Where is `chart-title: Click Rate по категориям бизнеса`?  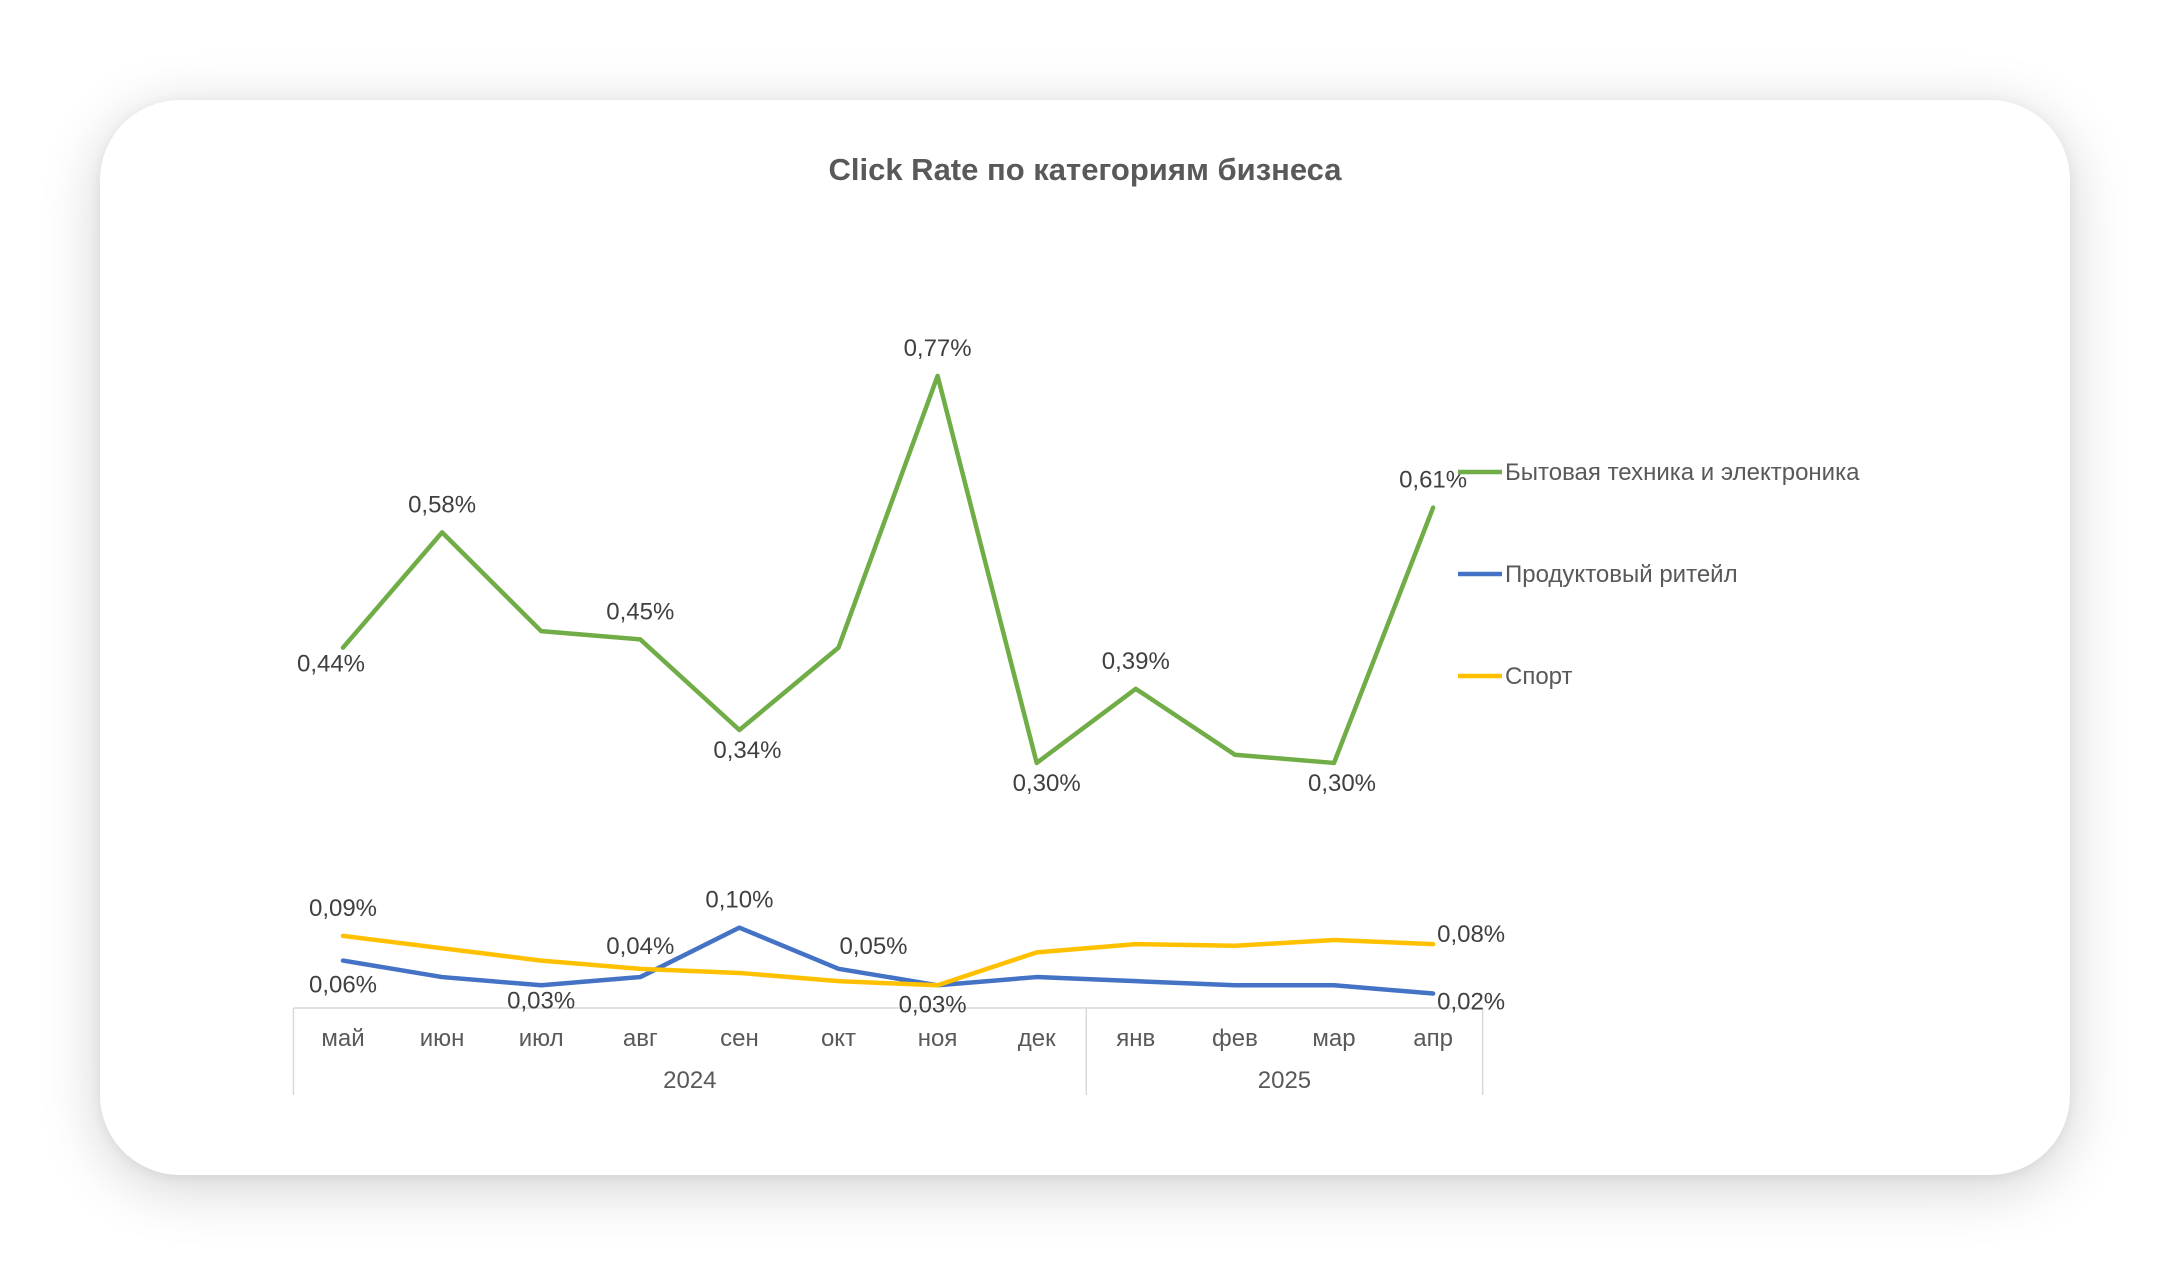 chart-title: Click Rate по категориям бизнеса is located at coordinates (1085, 169).